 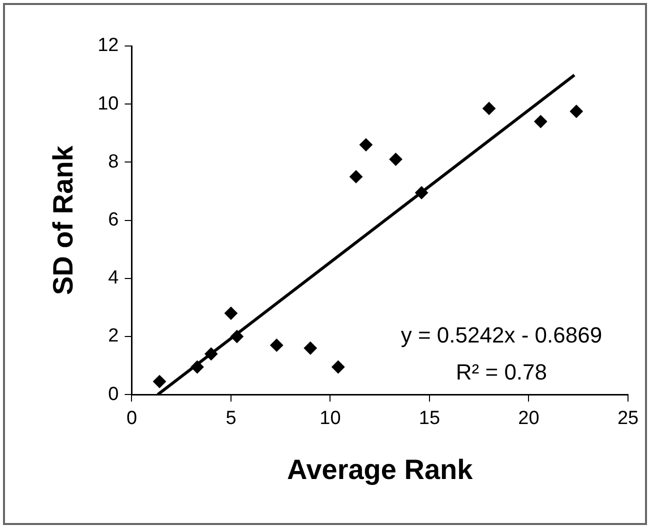 I want to click on y-tick-label: 6, so click(x=113, y=220).